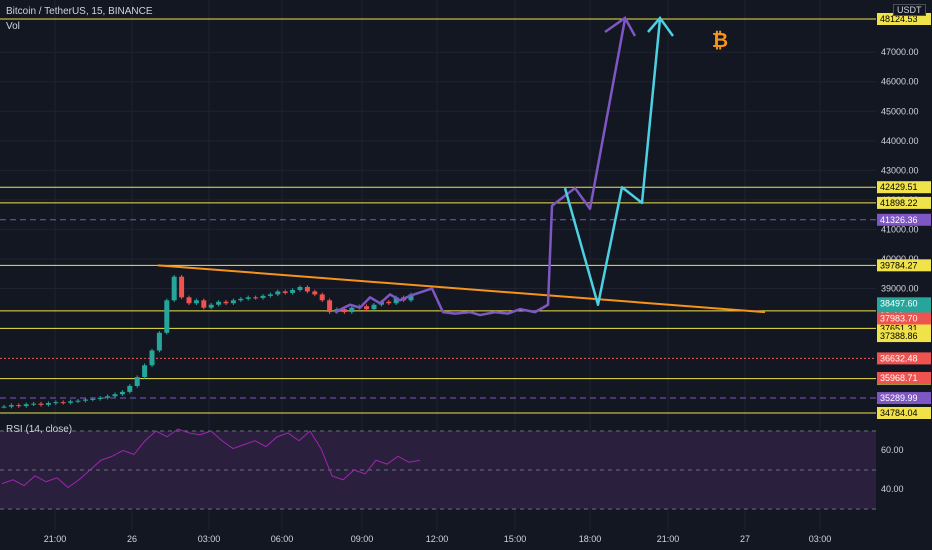 This screenshot has width=932, height=550. What do you see at coordinates (362, 539) in the screenshot?
I see `time-tick-label: 09:00` at bounding box center [362, 539].